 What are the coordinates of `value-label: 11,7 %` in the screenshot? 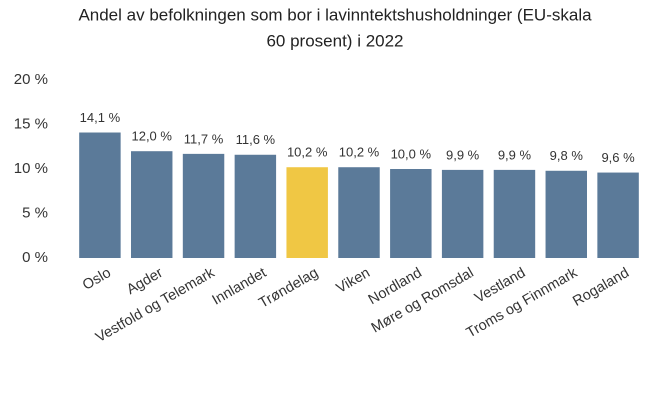 It's located at (204, 138).